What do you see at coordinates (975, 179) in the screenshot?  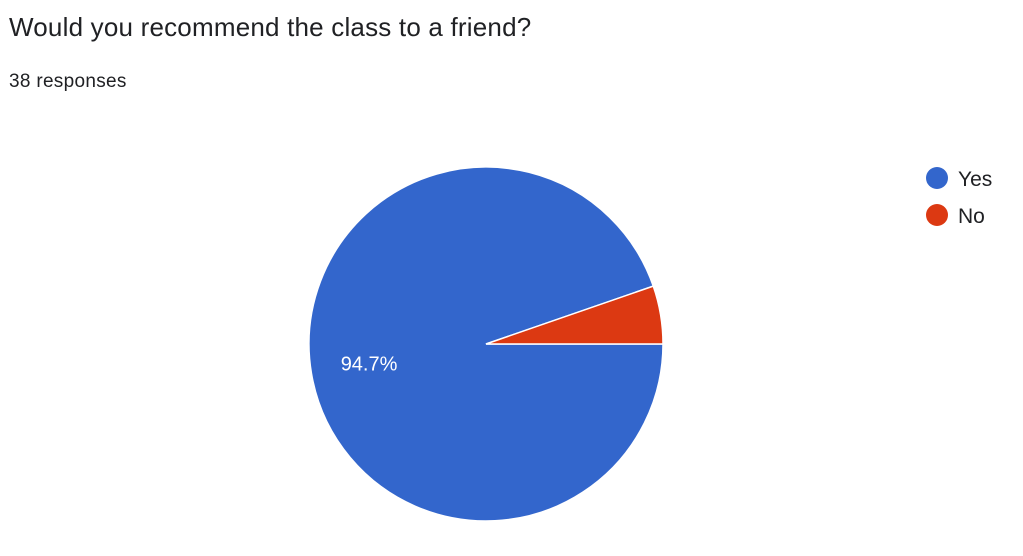 I see `legend-label-yes: Yes` at bounding box center [975, 179].